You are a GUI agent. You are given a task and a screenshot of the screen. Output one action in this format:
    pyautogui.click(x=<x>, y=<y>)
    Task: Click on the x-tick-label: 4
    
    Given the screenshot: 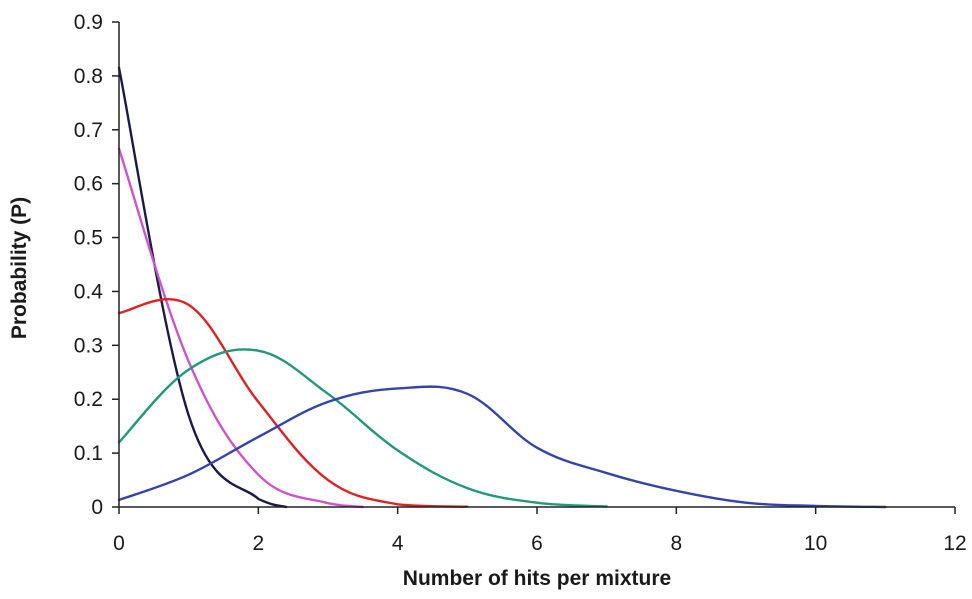 What is the action you would take?
    pyautogui.click(x=398, y=543)
    